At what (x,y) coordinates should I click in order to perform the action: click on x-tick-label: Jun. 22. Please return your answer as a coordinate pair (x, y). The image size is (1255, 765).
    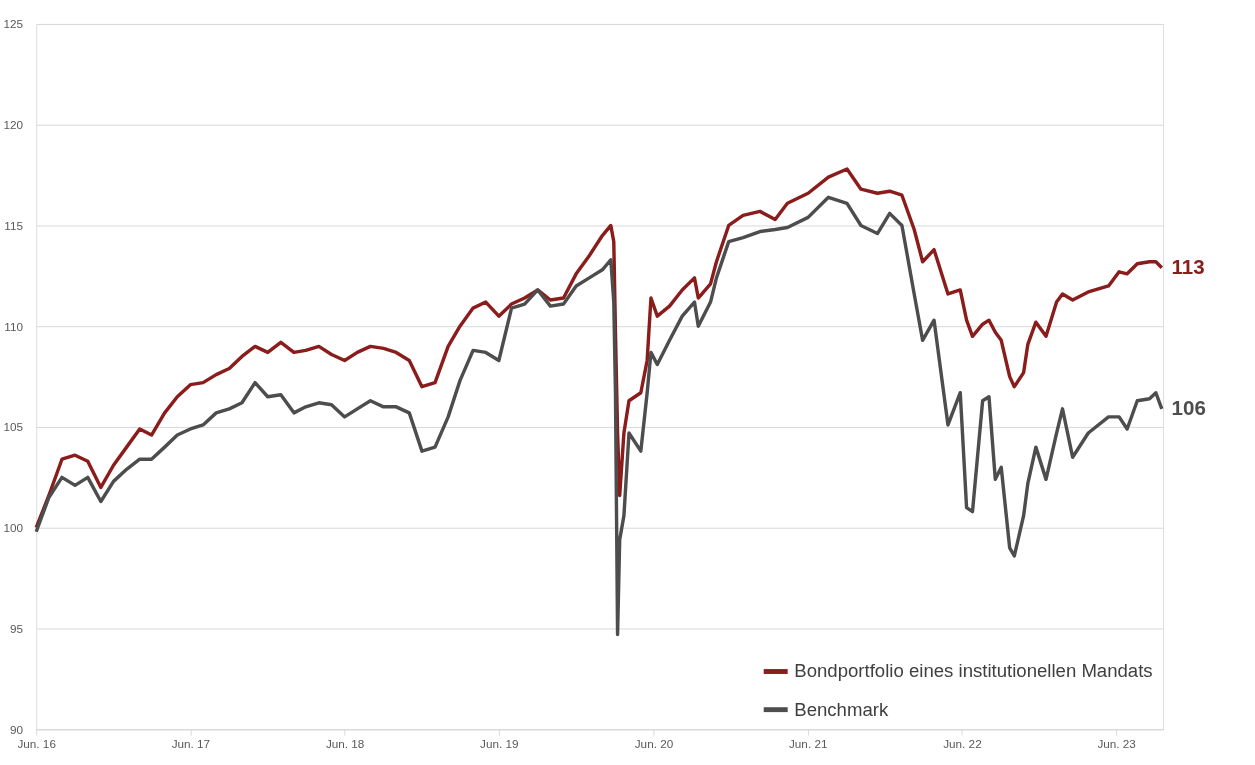
    Looking at the image, I should click on (962, 744).